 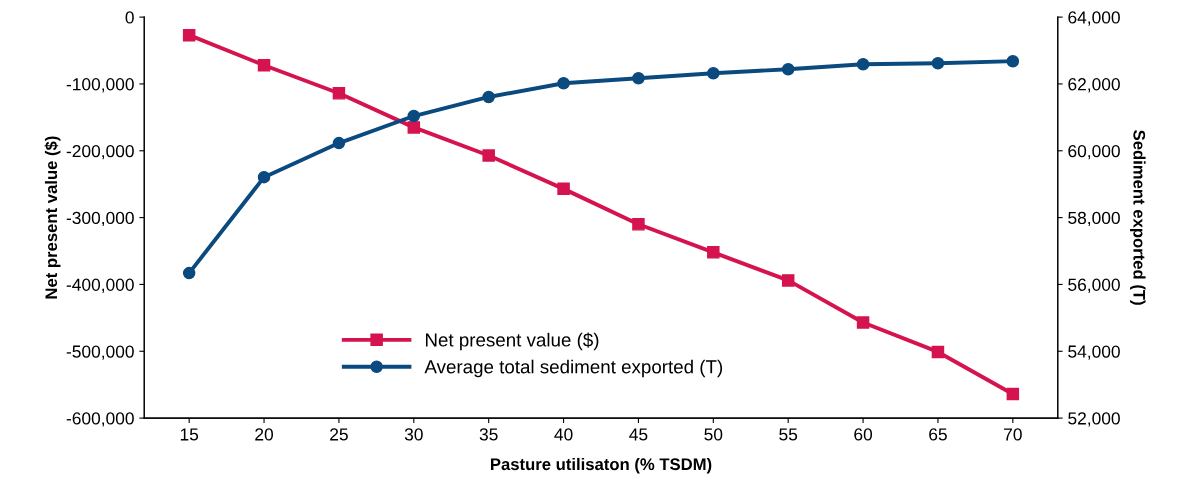 I want to click on y2-tick-label: 54,000, so click(x=1094, y=352).